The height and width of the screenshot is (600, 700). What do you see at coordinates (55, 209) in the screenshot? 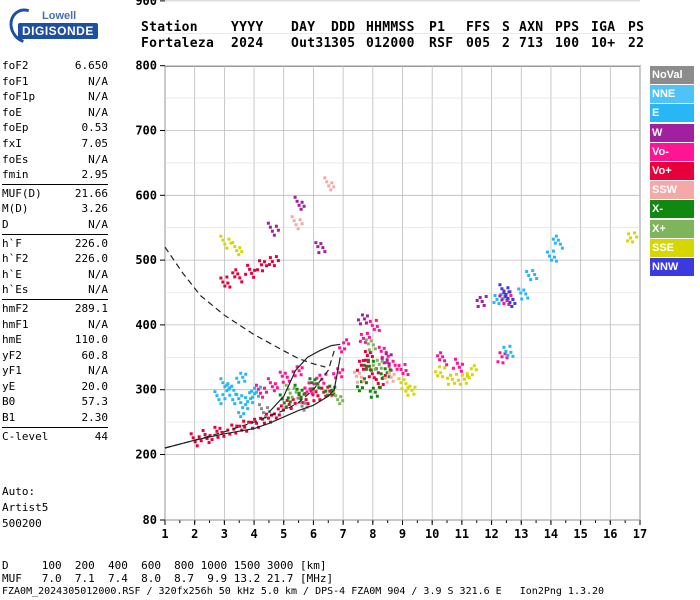
I see `param-row: M(D) 3.26` at bounding box center [55, 209].